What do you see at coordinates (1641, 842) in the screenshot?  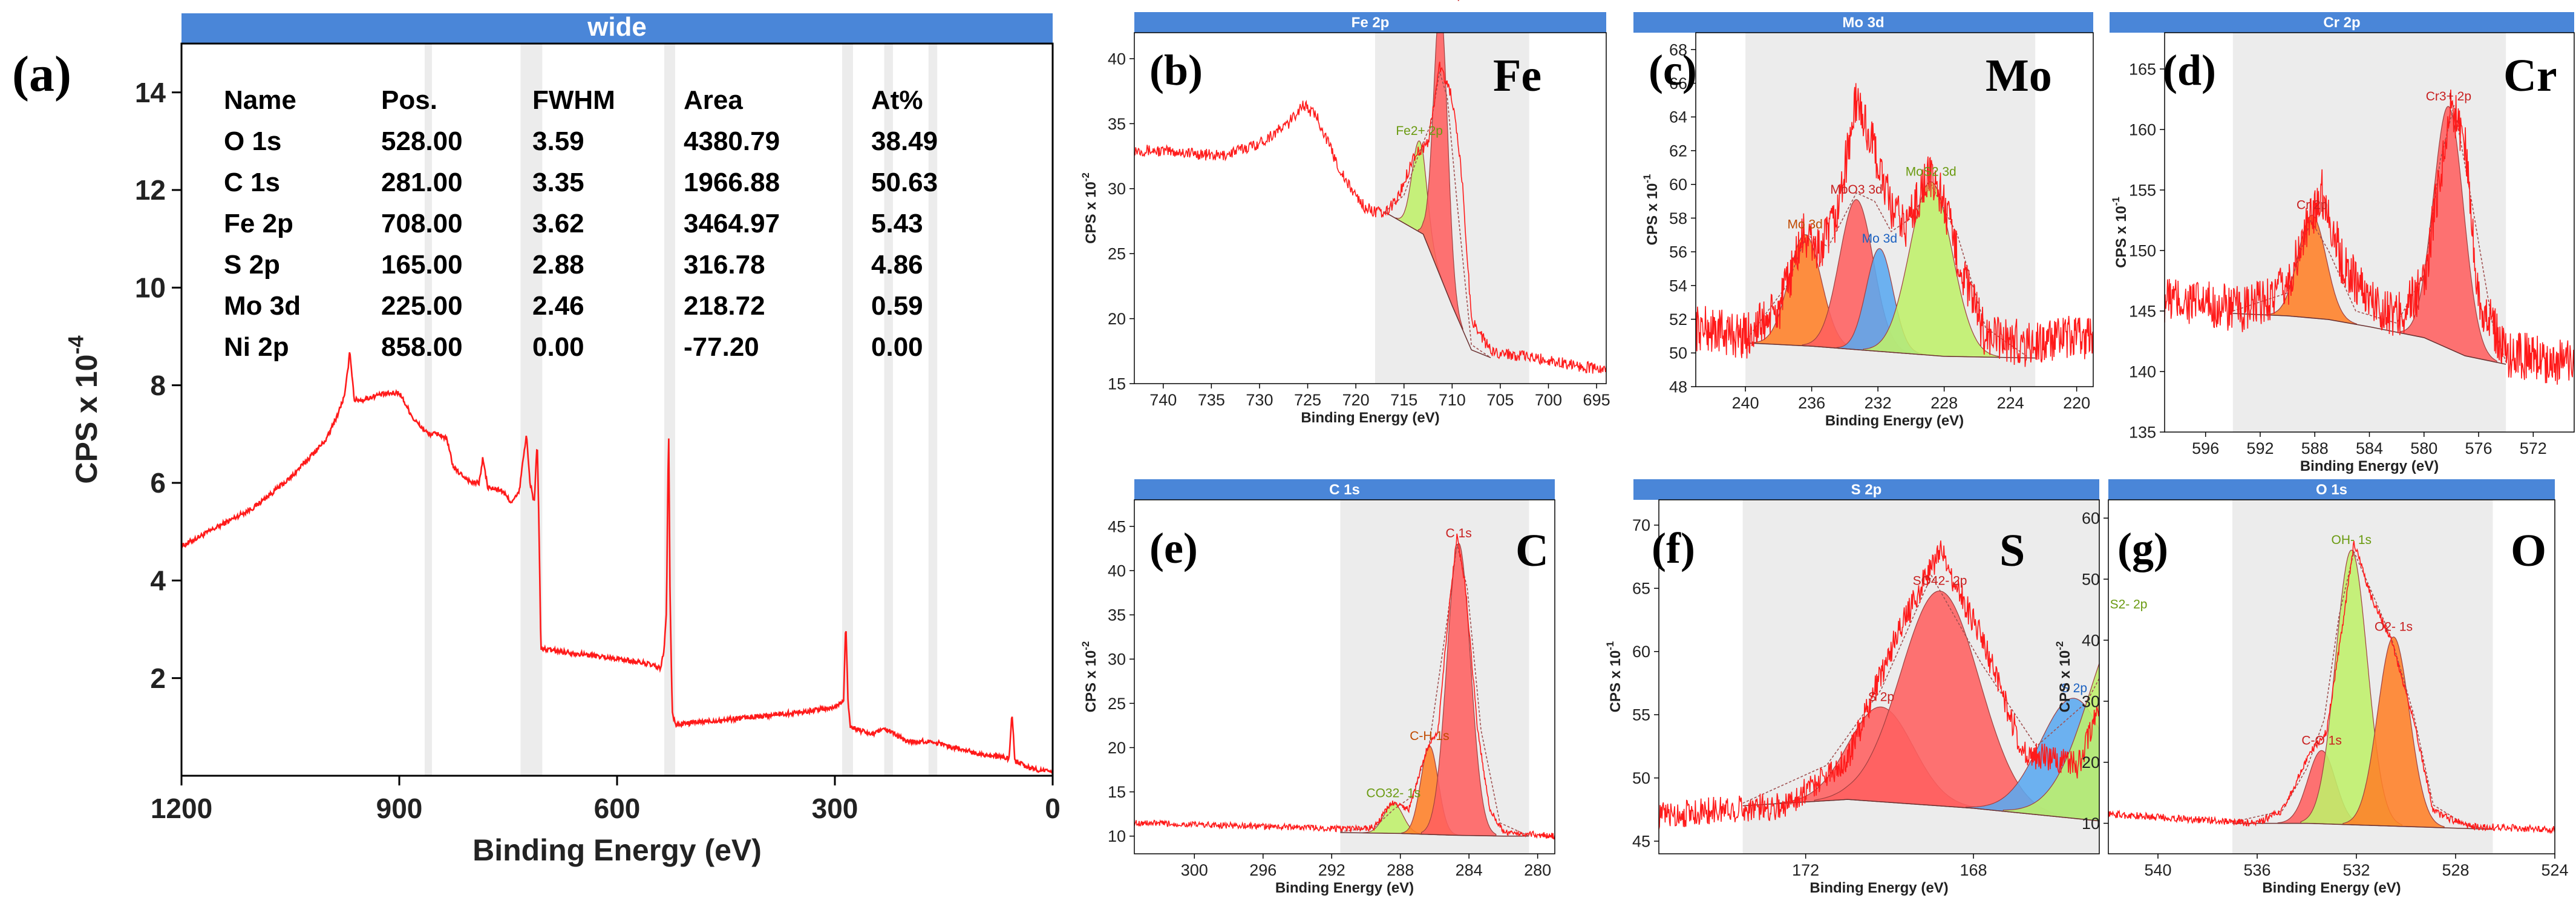 I see `y-tick-label: 45` at bounding box center [1641, 842].